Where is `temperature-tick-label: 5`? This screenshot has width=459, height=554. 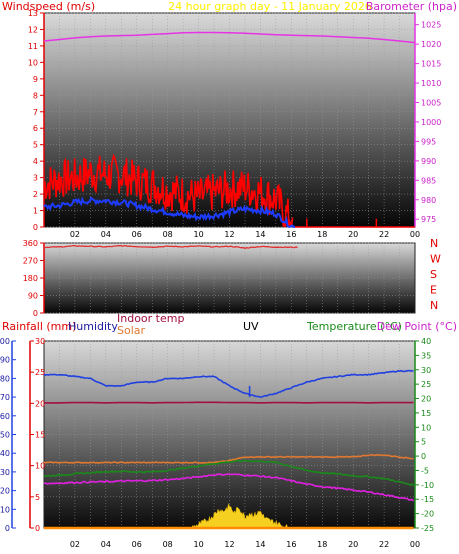 temperature-tick-label: 5 is located at coordinates (423, 442).